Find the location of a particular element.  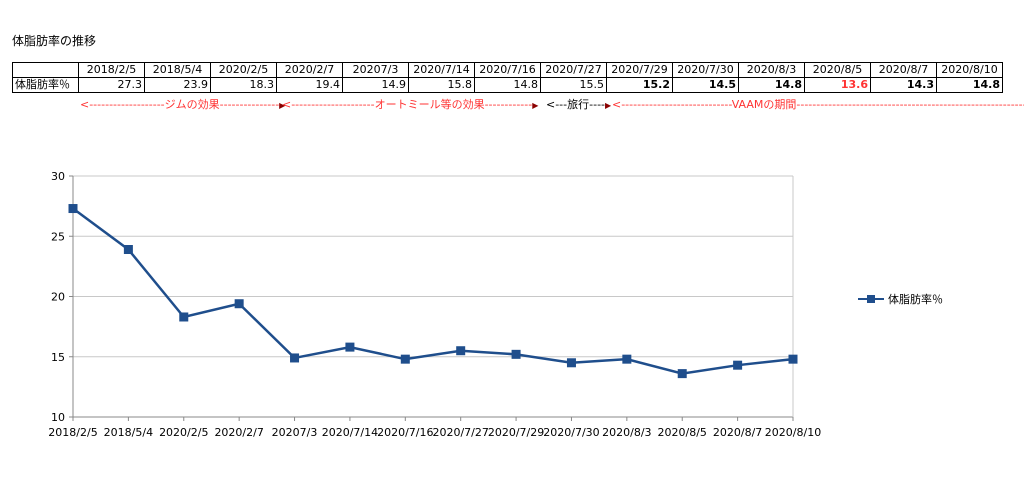

table-cell: 18.3 is located at coordinates (243, 85).